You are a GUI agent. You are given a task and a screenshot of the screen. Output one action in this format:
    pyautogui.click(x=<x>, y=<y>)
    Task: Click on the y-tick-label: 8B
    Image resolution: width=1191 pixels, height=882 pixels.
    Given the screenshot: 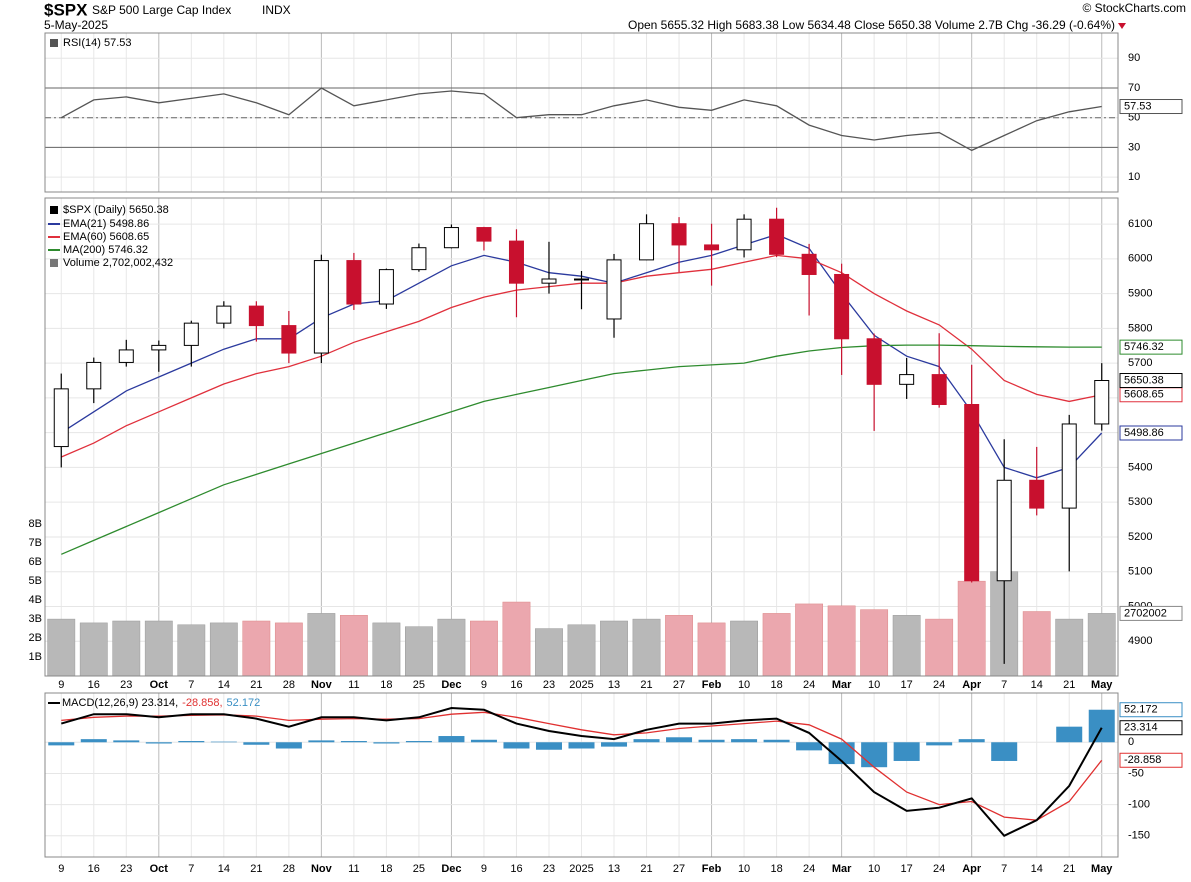 What is the action you would take?
    pyautogui.click(x=35, y=524)
    